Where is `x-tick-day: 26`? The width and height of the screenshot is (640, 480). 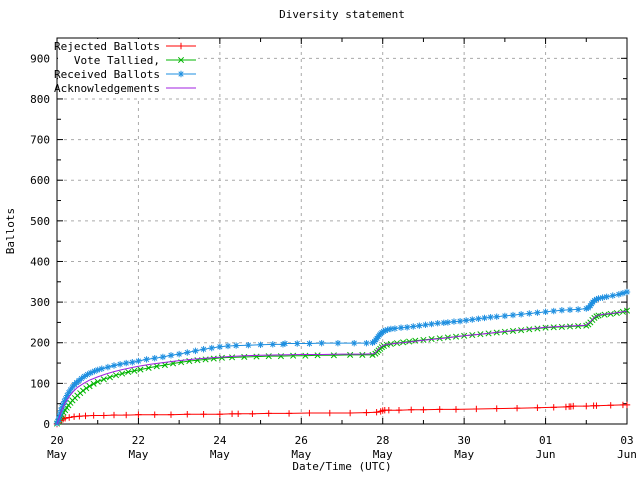 x-tick-day: 26 is located at coordinates (301, 440).